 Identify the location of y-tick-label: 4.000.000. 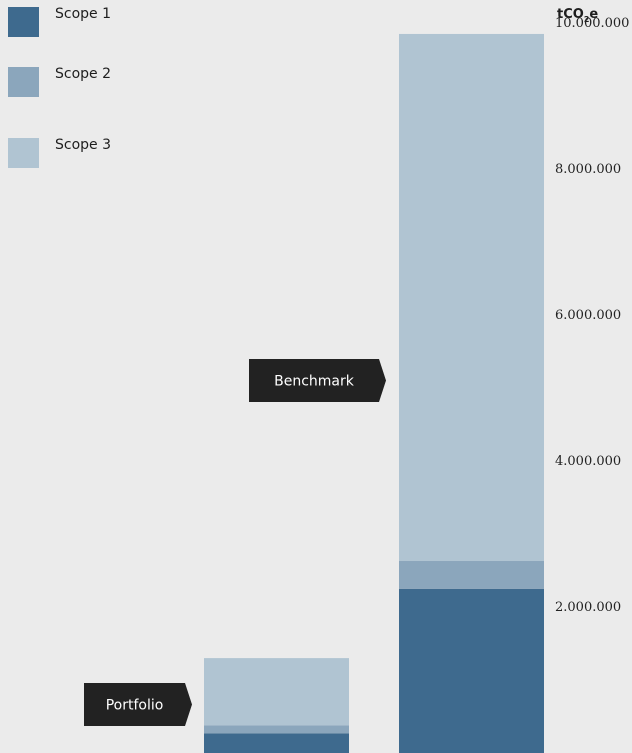
(588, 461).